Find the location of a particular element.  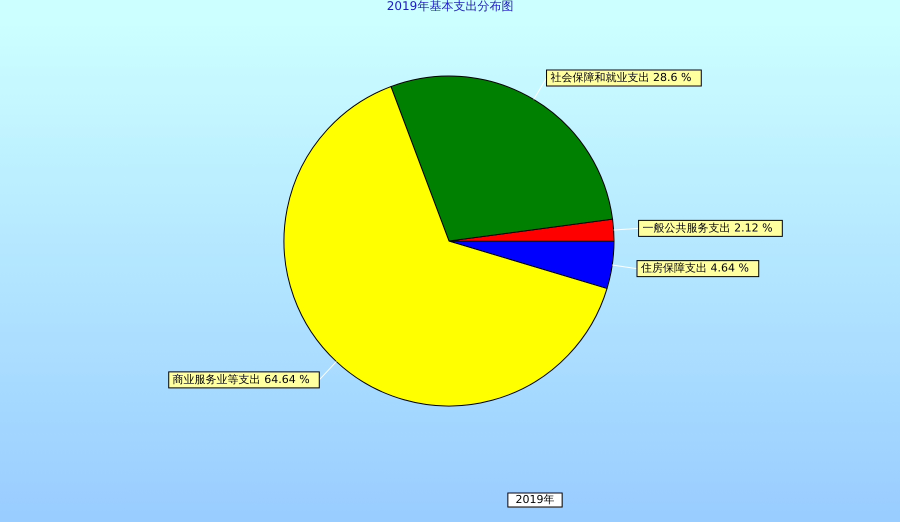

text: 2019年 is located at coordinates (535, 499).